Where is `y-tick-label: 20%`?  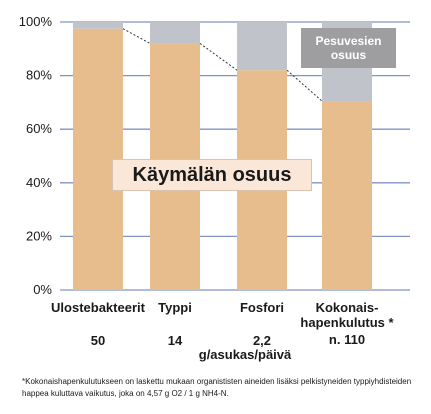
y-tick-label: 20% is located at coordinates (39, 235).